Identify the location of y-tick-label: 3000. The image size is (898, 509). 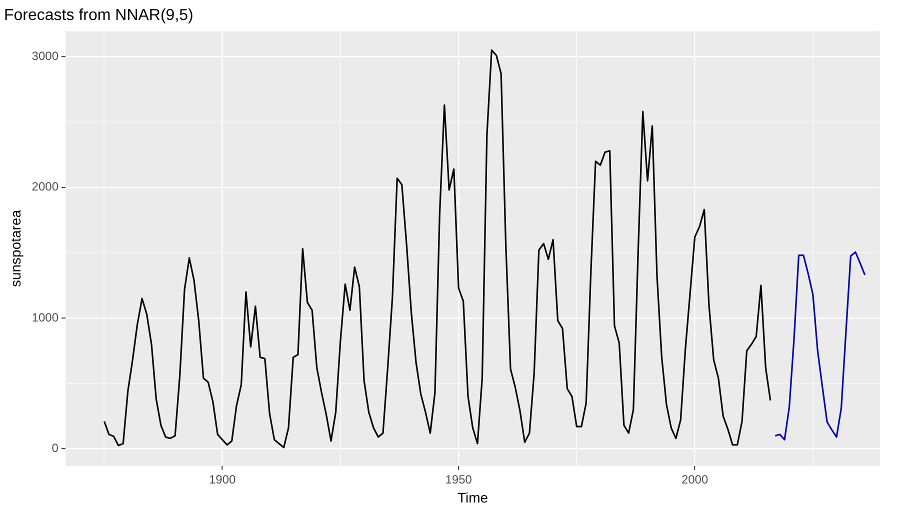
(45, 56).